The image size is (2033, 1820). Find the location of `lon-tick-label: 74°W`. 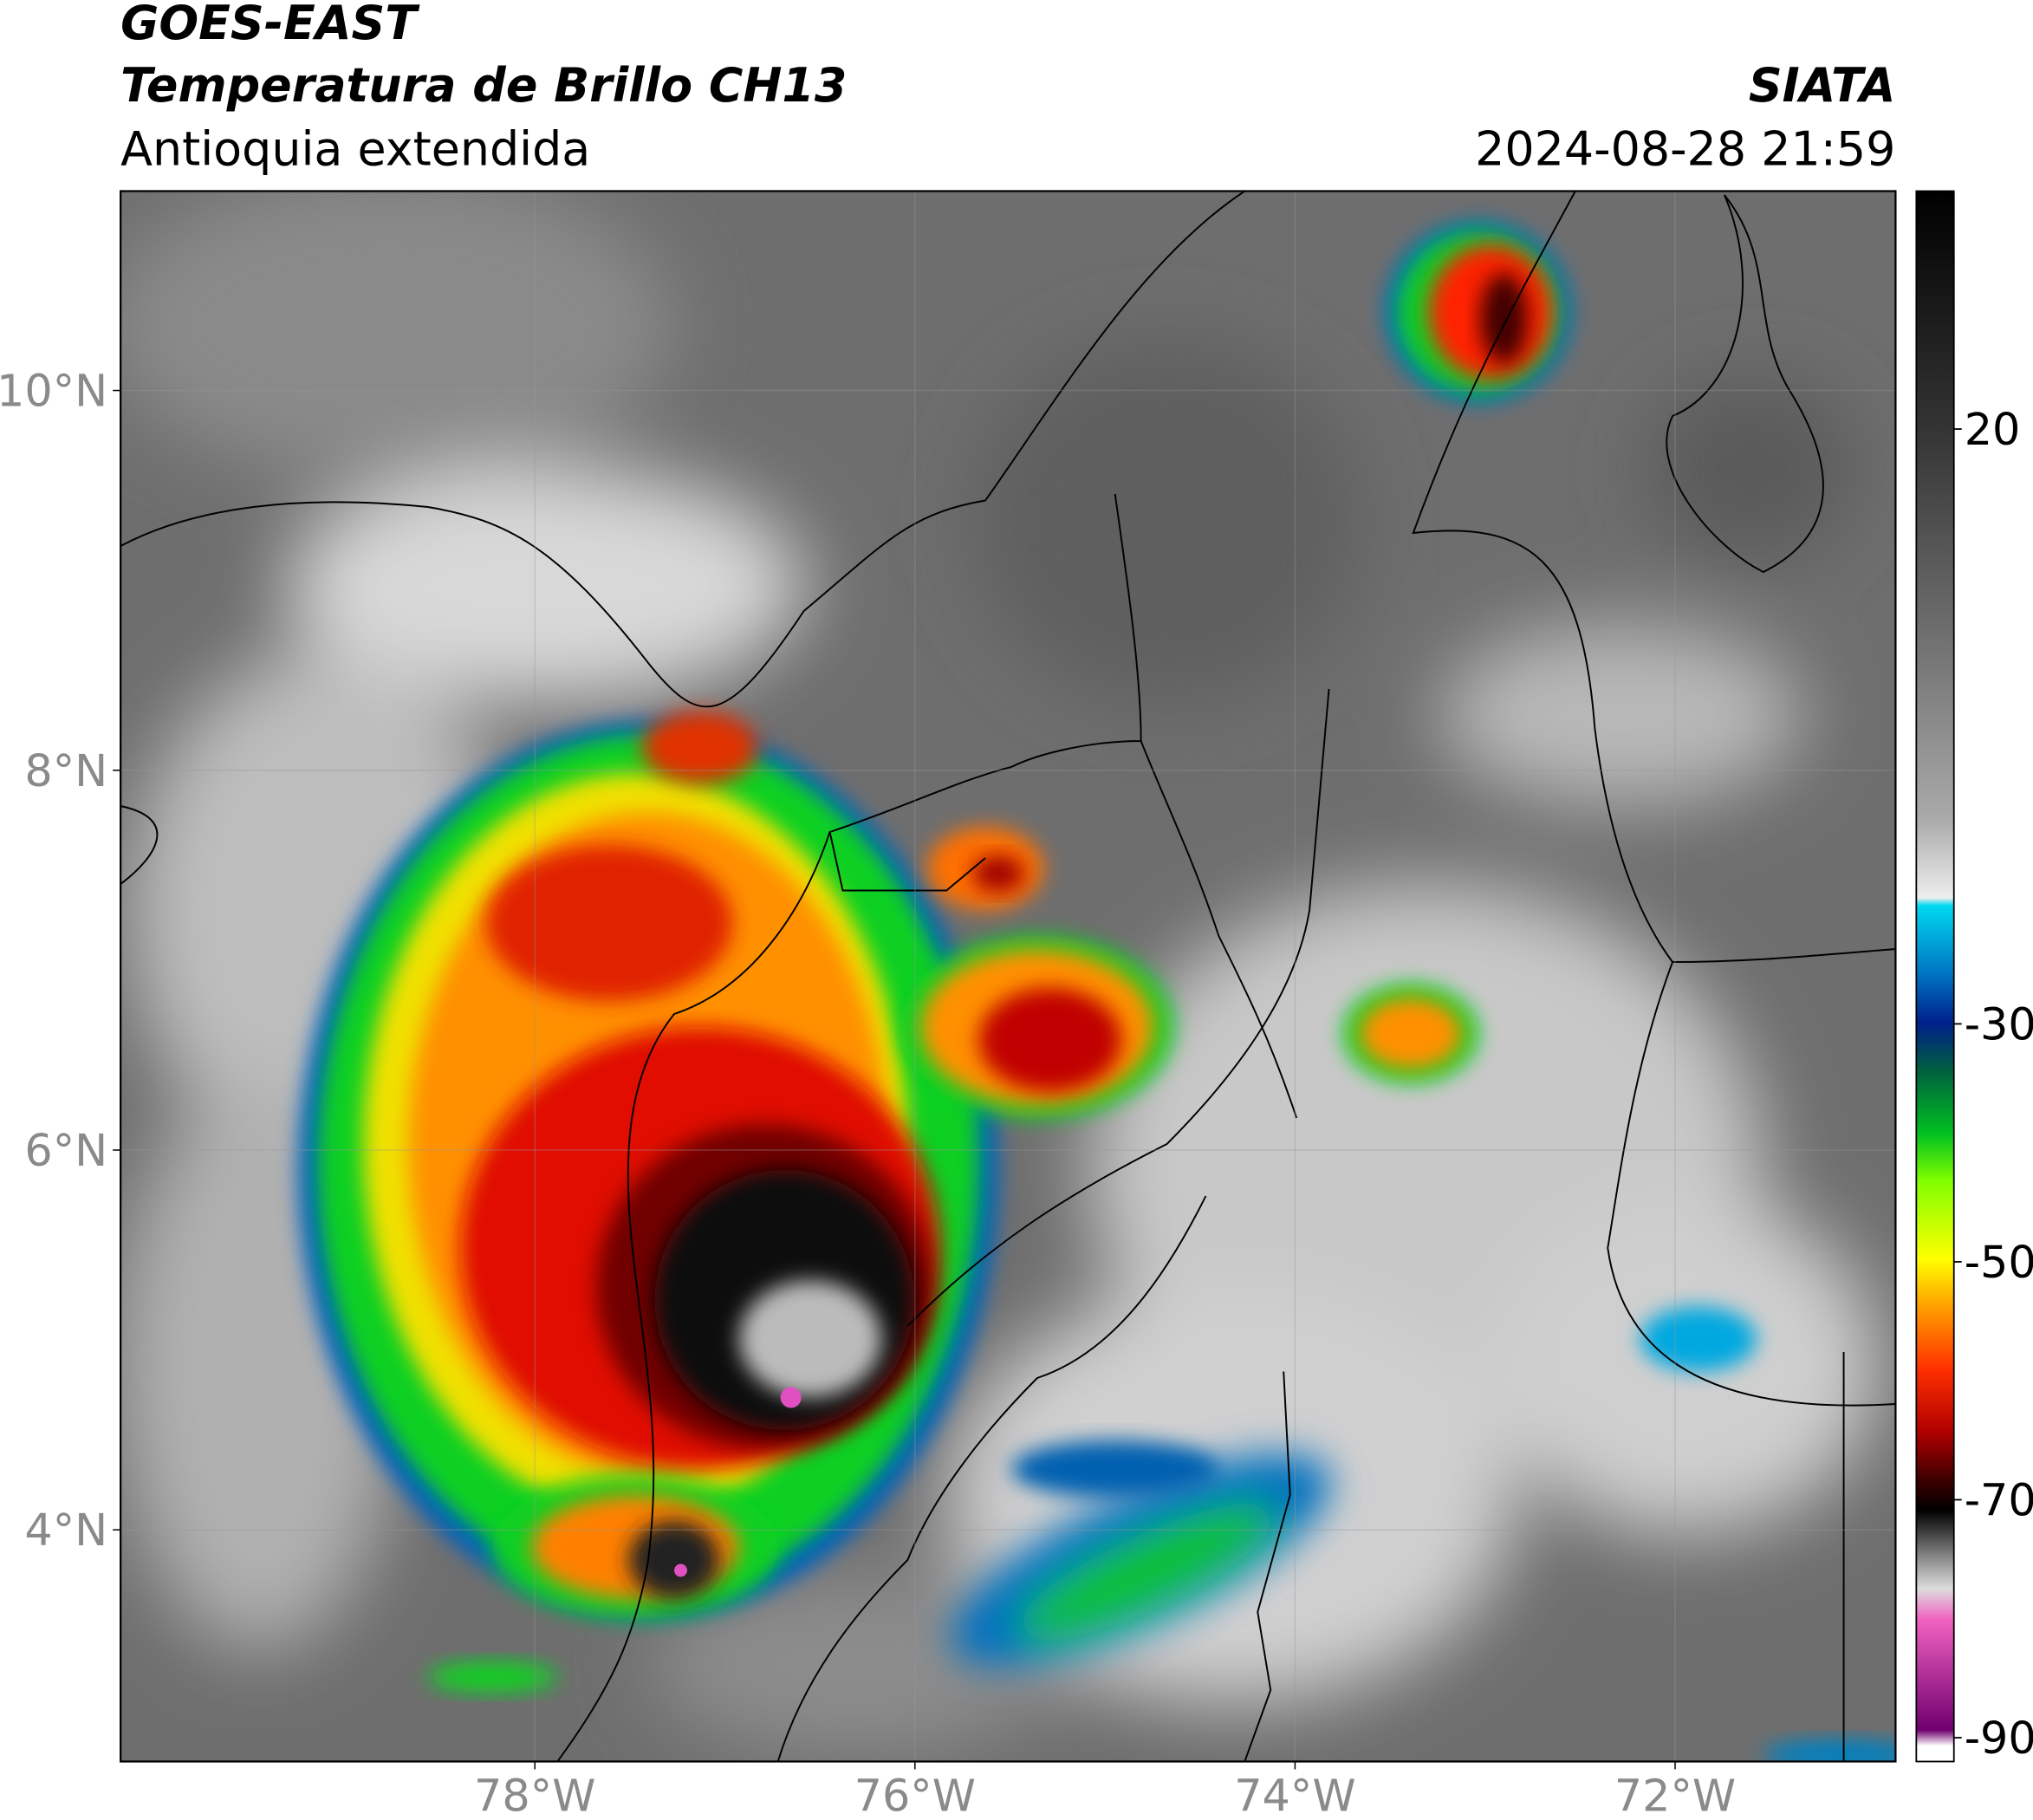

lon-tick-label: 74°W is located at coordinates (1294, 1795).